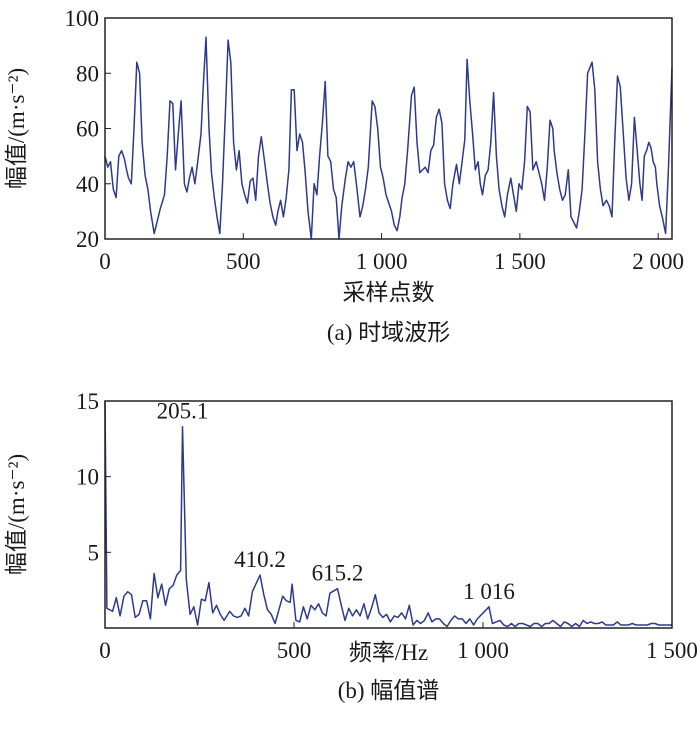 The width and height of the screenshot is (700, 736). I want to click on y-tick-label: 100, so click(82, 18).